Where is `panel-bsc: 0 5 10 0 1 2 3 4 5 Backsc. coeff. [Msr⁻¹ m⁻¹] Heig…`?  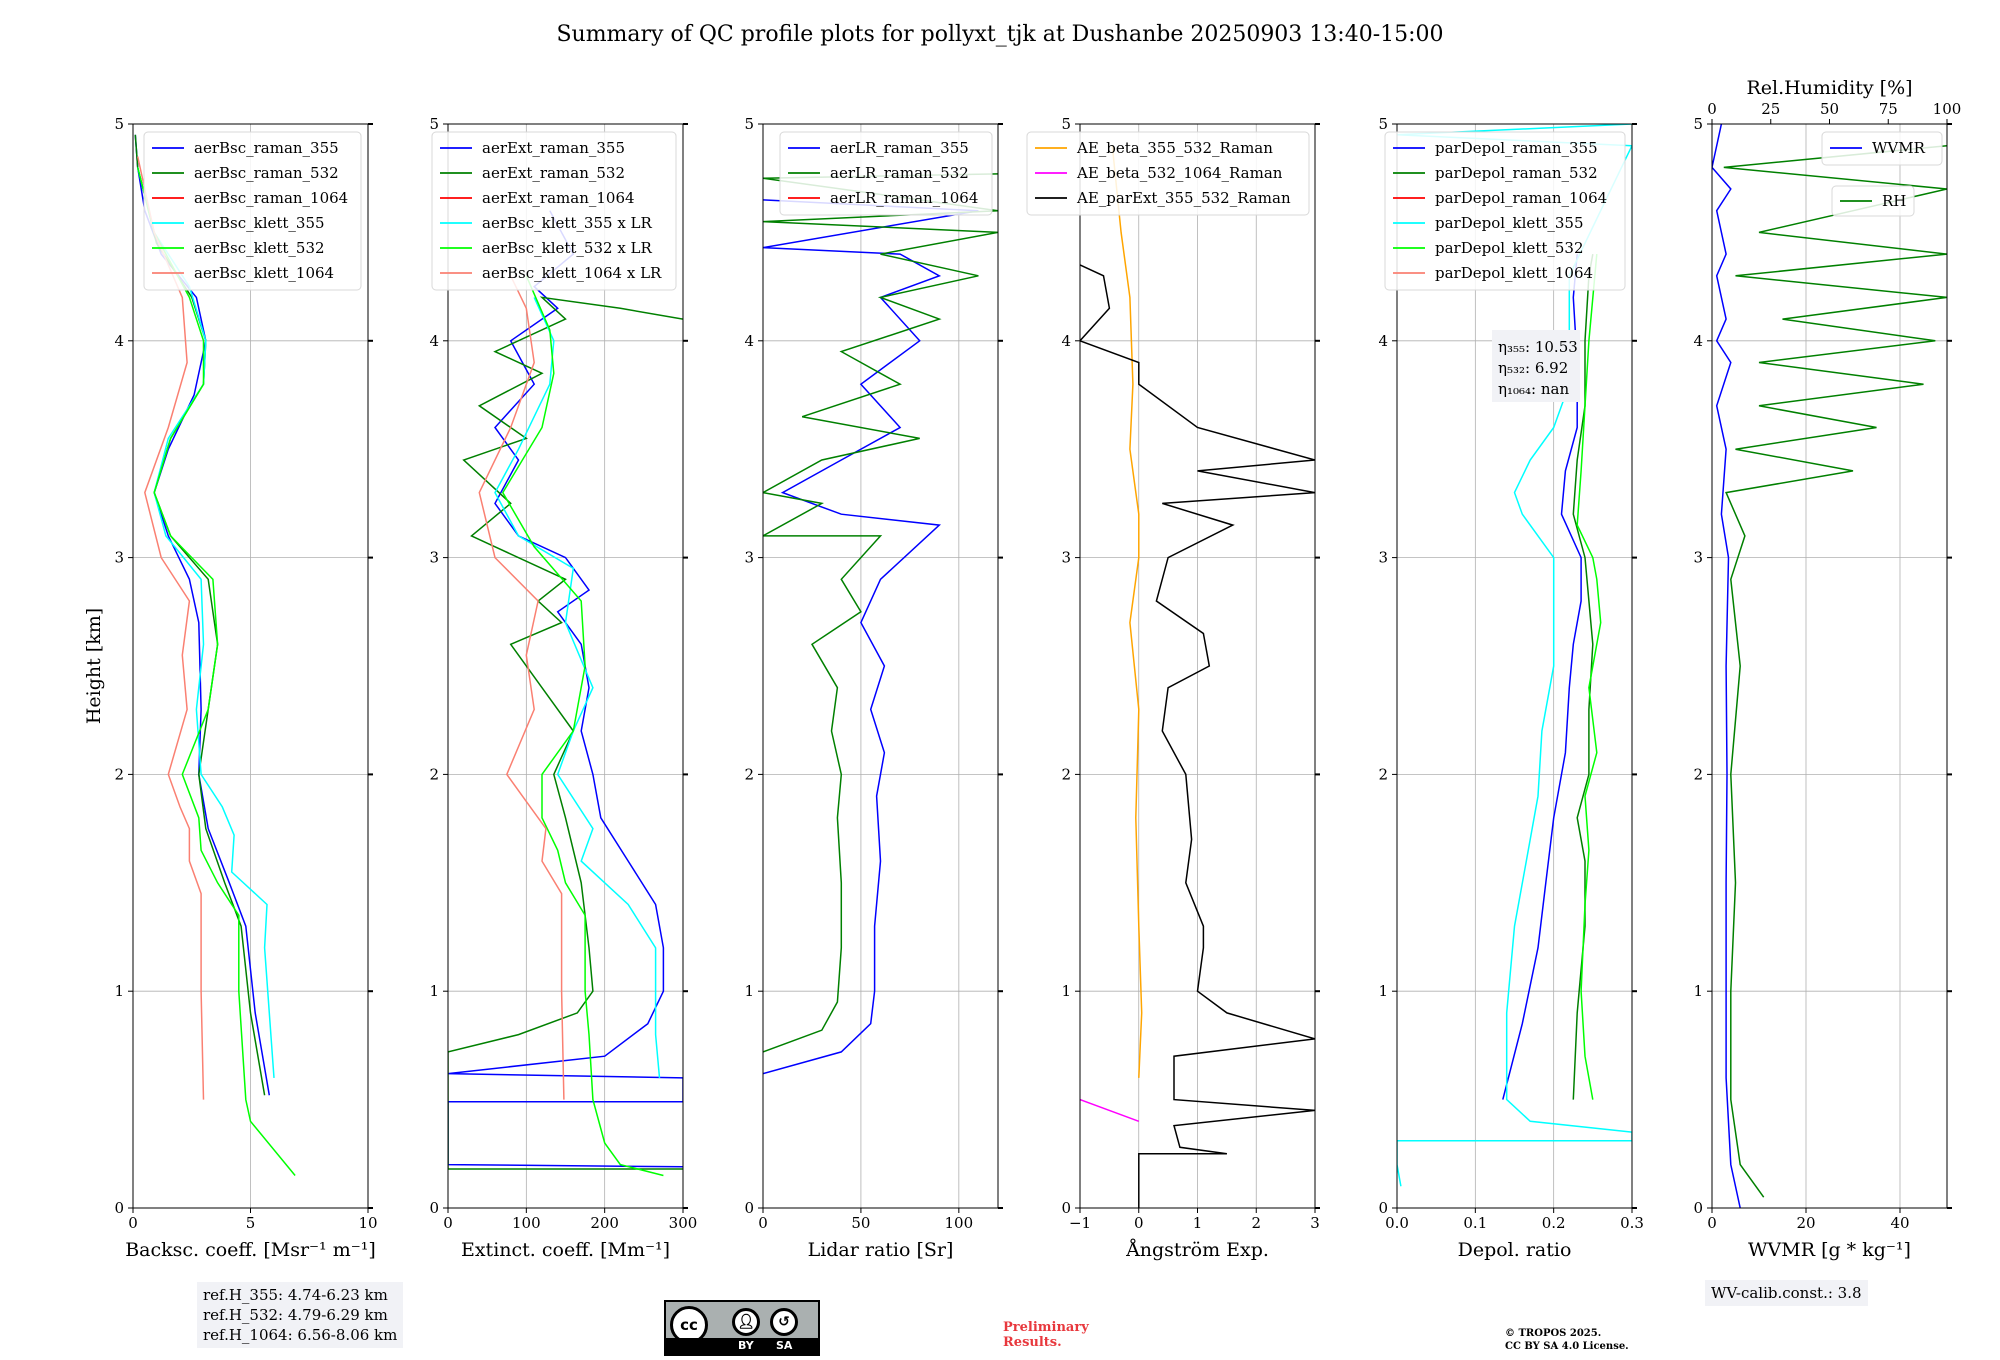 panel-bsc: 0 5 10 0 1 2 3 4 5 Backsc. coeff. [Msr⁻¹ m⁻¹] Heig… is located at coordinates (230, 688).